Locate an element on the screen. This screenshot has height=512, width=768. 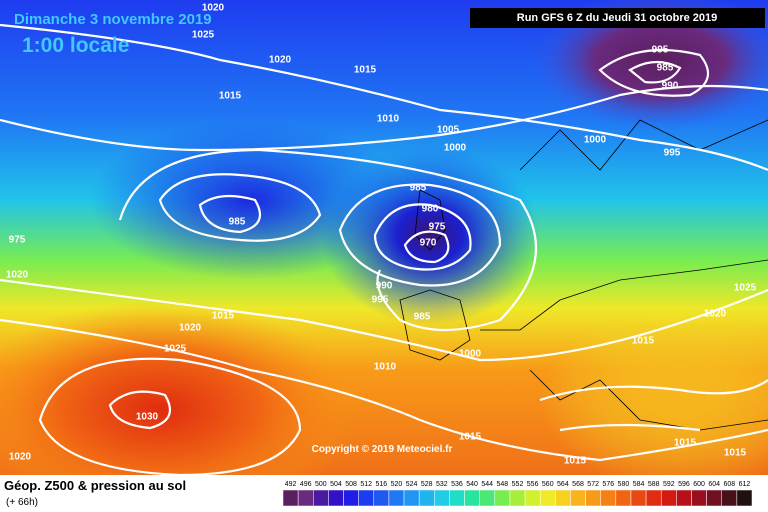
legend-label: 556 is located at coordinates (533, 484).